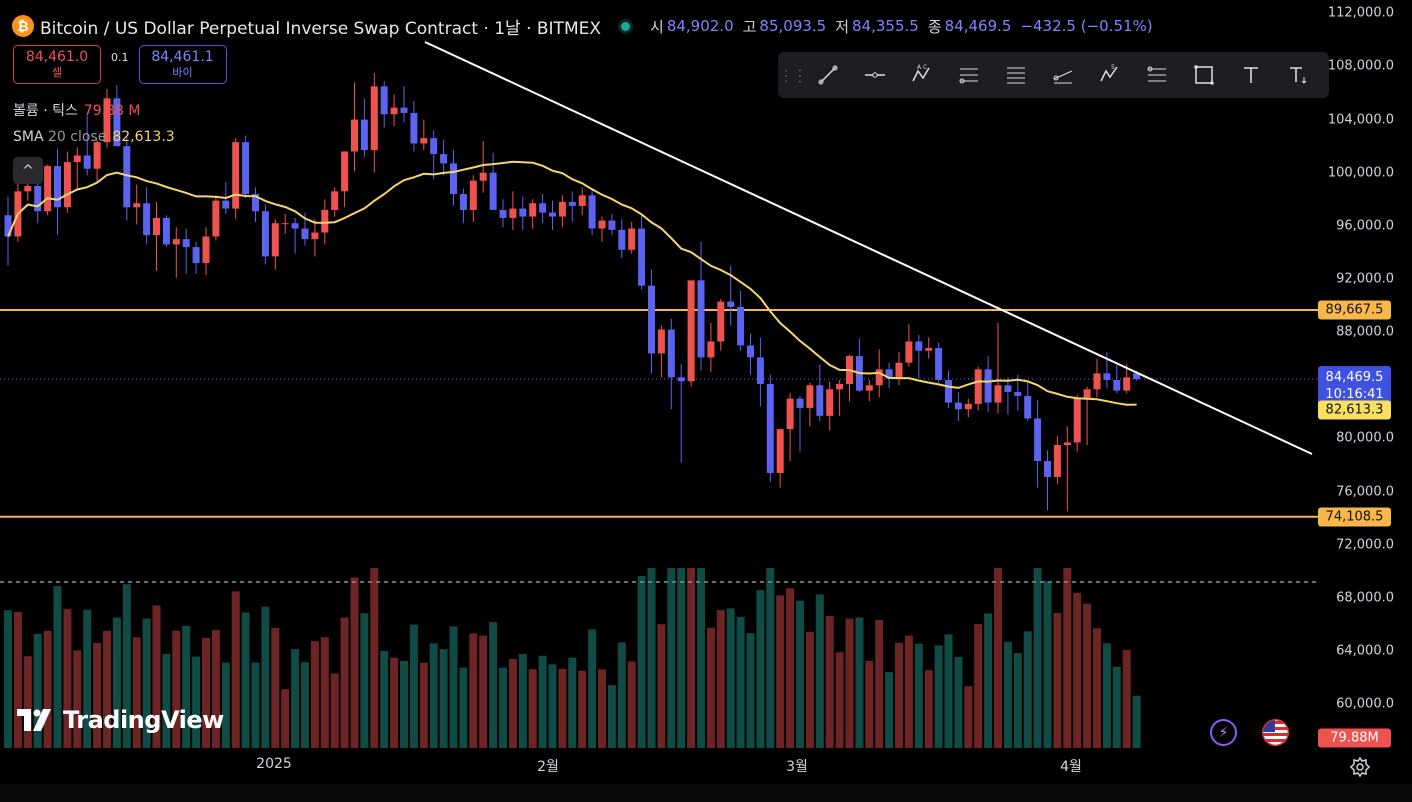 Image resolution: width=1412 pixels, height=802 pixels. Describe the element at coordinates (1015, 75) in the screenshot. I see `parallel-channel-tool-button` at that location.